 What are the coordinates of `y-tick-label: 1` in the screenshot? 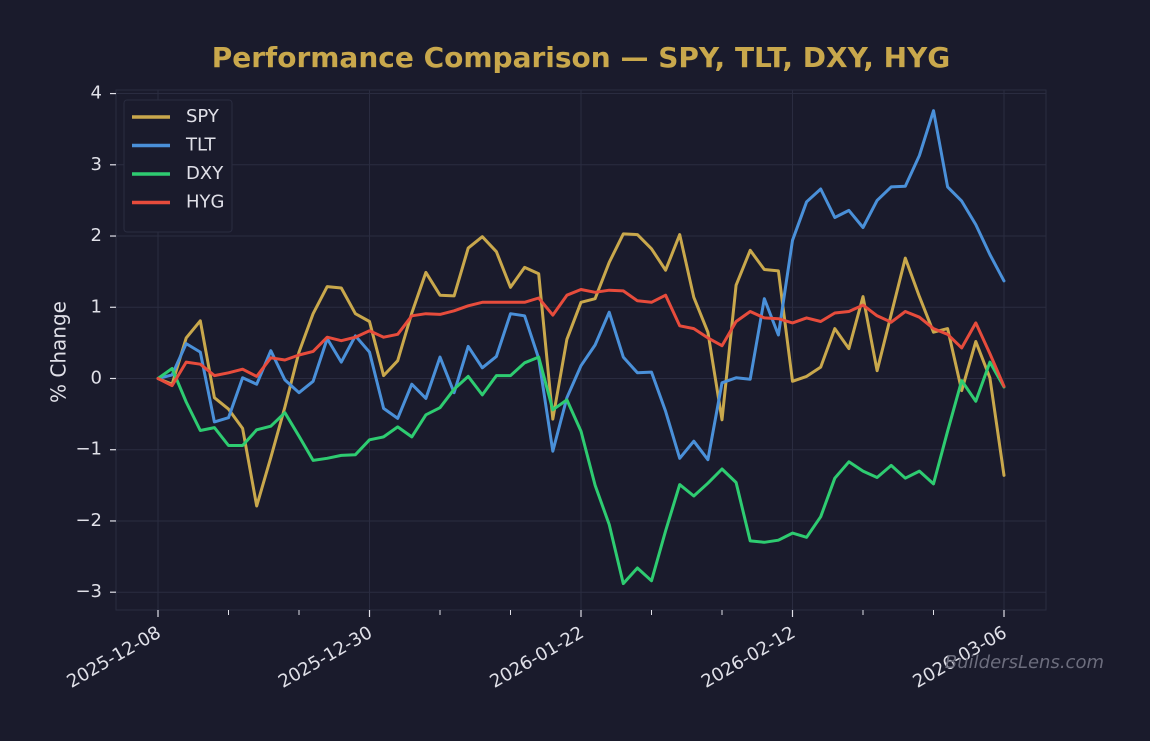 It's located at (96, 306).